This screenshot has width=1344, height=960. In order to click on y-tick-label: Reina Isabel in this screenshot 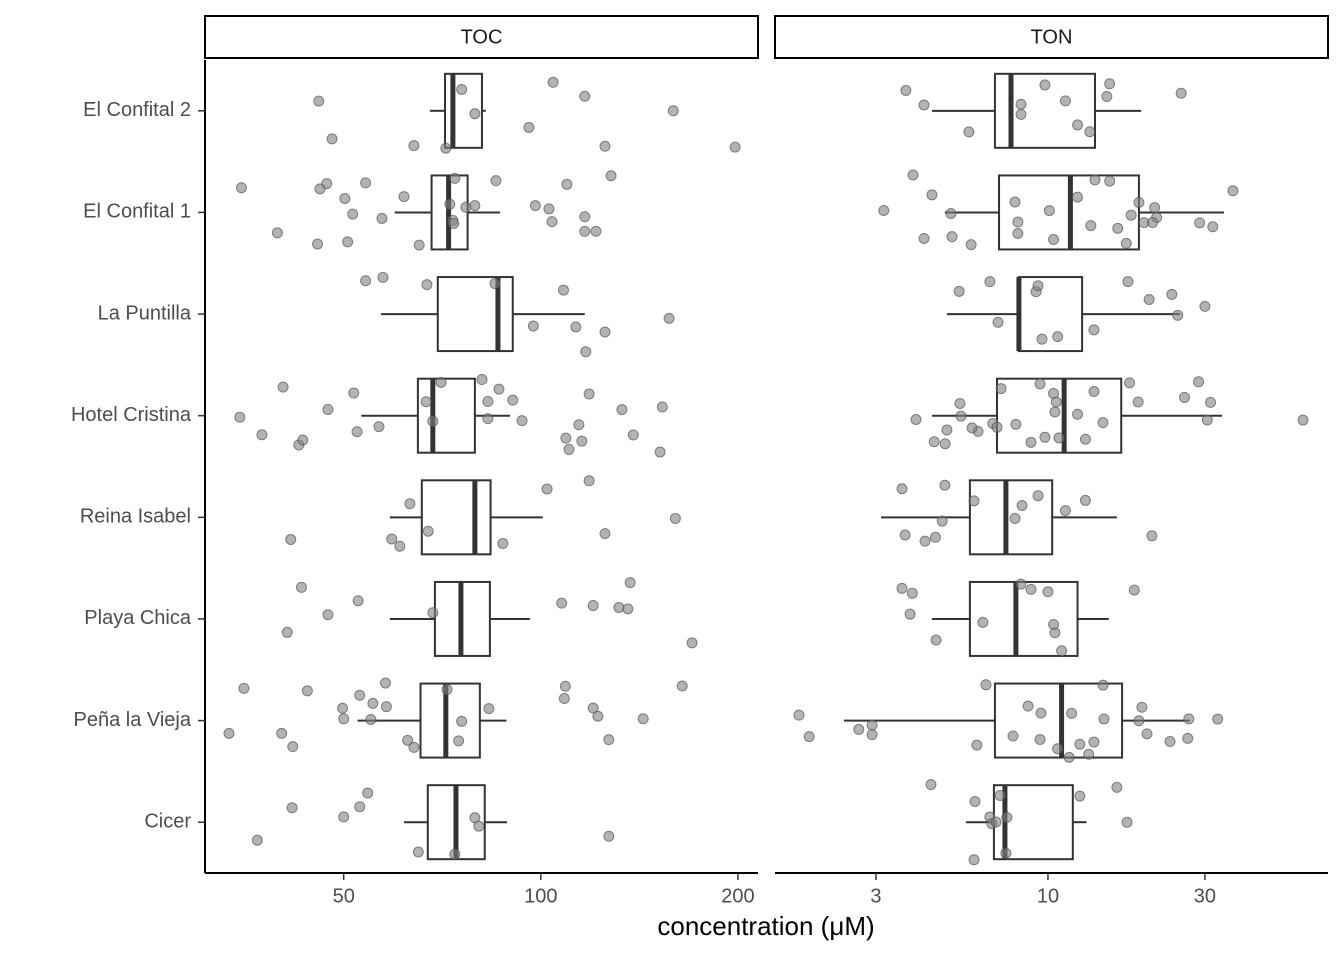, I will do `click(135, 517)`.